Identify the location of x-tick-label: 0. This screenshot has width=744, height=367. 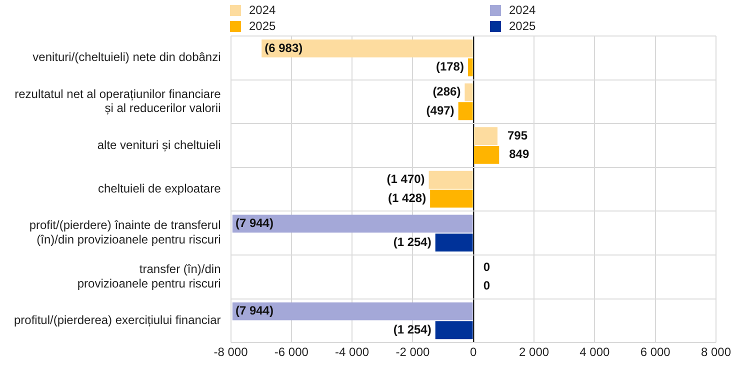
(474, 352).